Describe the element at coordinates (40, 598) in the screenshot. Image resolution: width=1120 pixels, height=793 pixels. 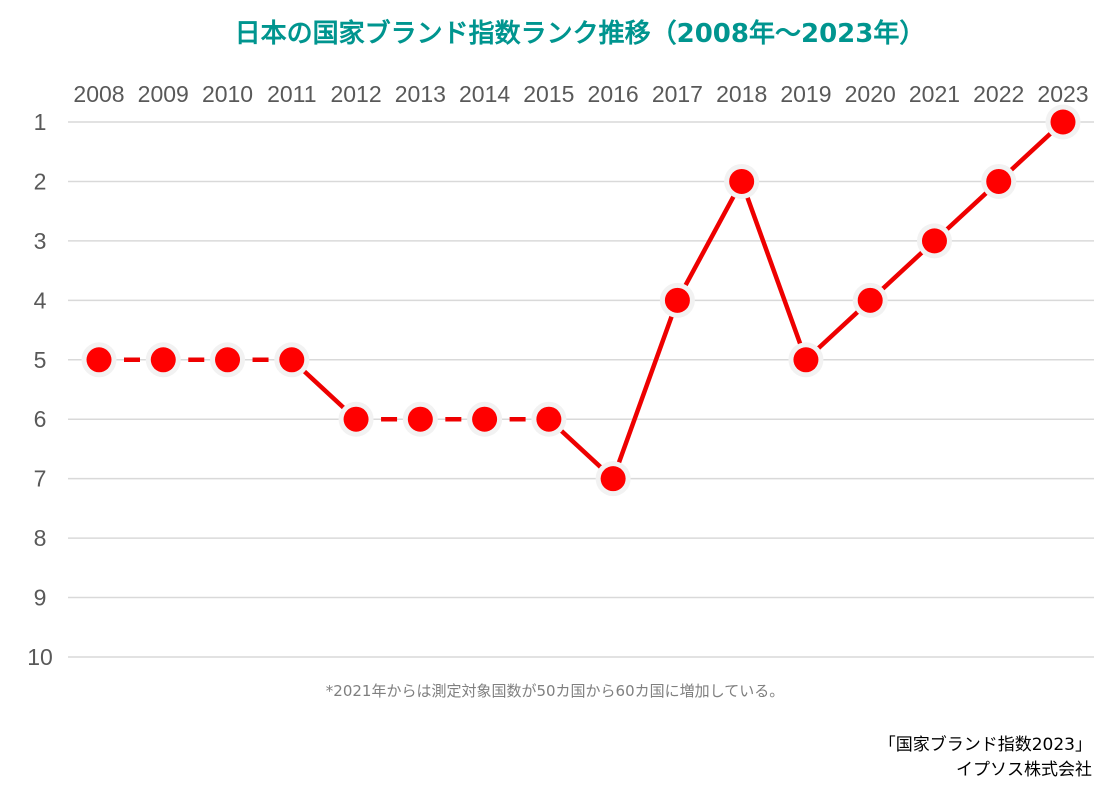
I see `y-tick-label: 9` at that location.